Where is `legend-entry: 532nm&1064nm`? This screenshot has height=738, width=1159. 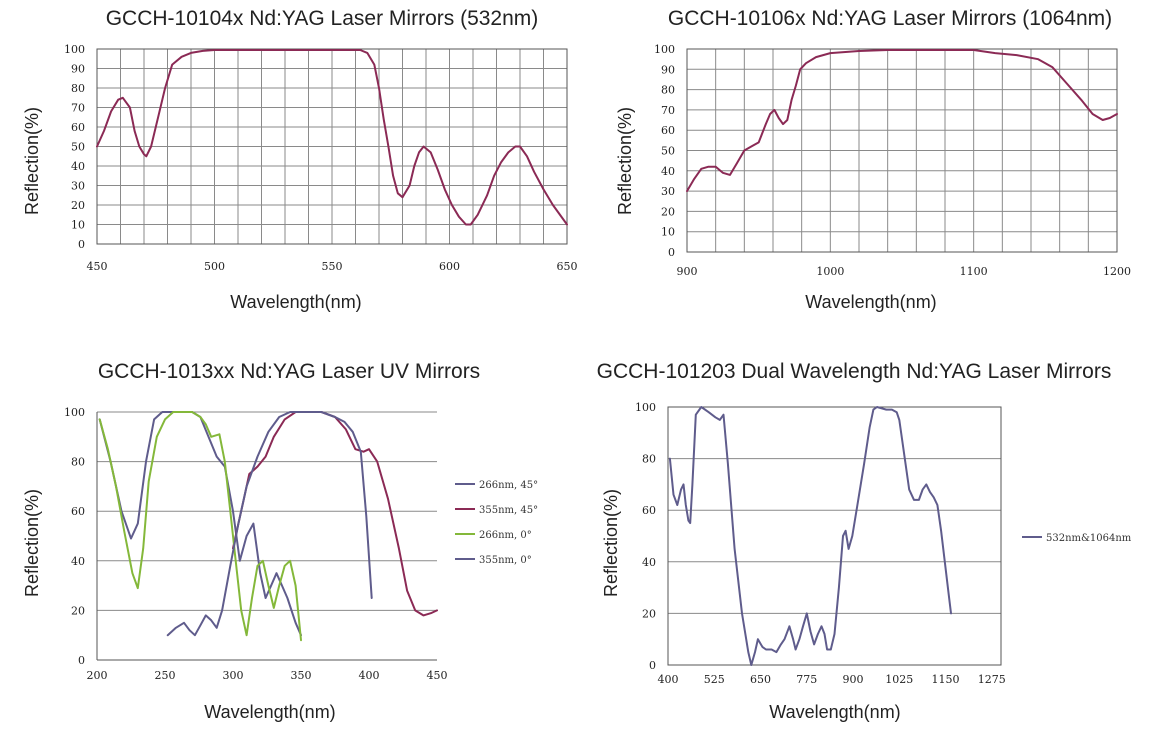
legend-entry: 532nm&1064nm is located at coordinates (1089, 538).